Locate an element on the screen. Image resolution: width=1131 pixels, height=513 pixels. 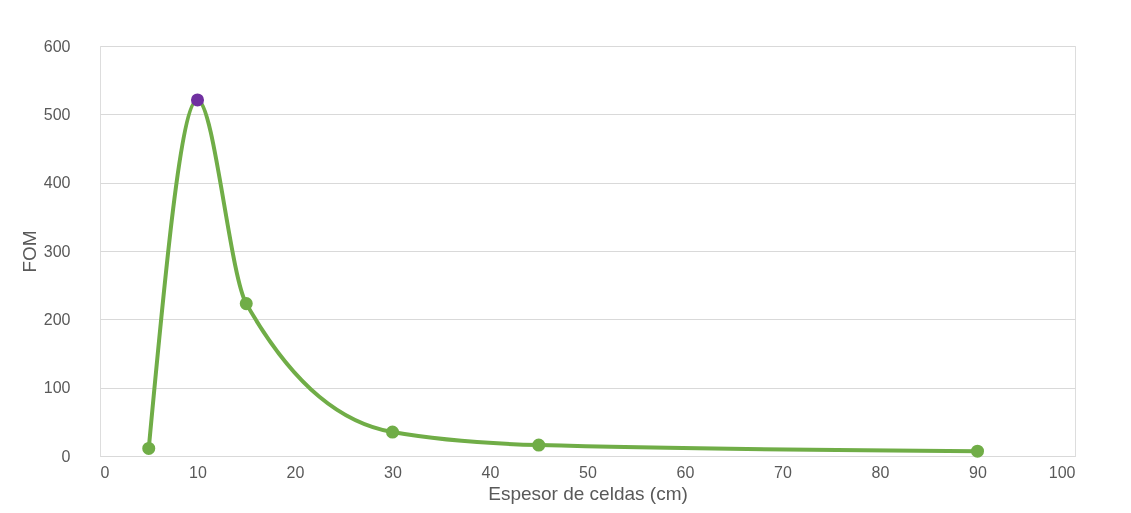
x-tick-label: 10 is located at coordinates (198, 472).